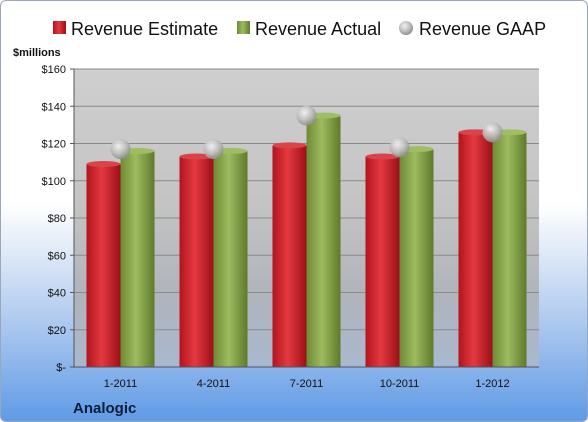 The height and width of the screenshot is (422, 588). Describe the element at coordinates (61, 368) in the screenshot. I see `y-tick-label: $-` at that location.